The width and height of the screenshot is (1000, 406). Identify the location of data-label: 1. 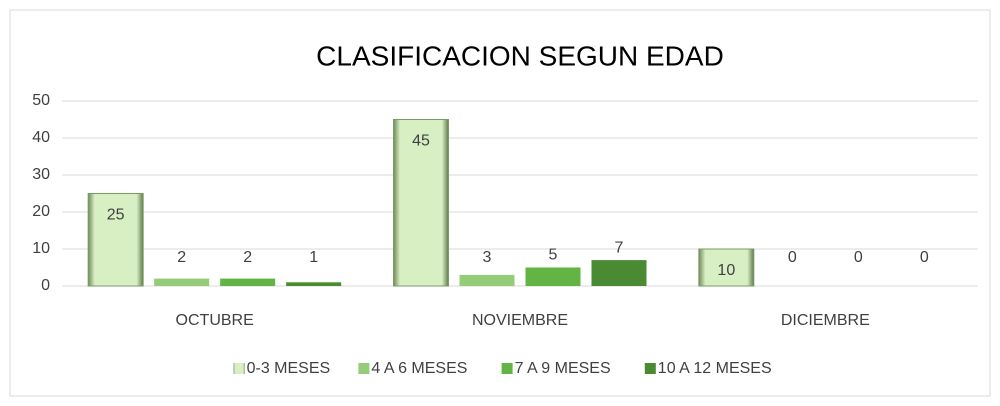
(313, 257).